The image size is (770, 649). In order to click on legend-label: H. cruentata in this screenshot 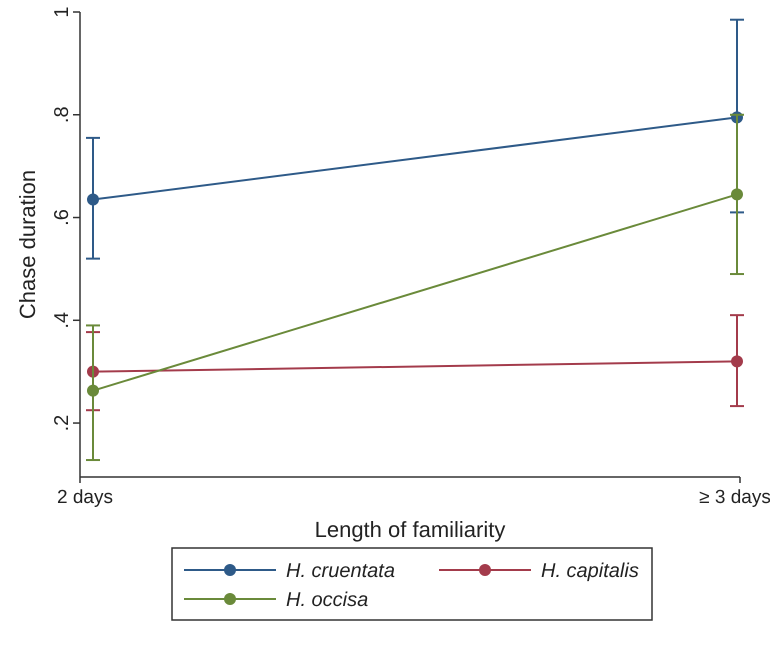, I will do `click(340, 571)`.